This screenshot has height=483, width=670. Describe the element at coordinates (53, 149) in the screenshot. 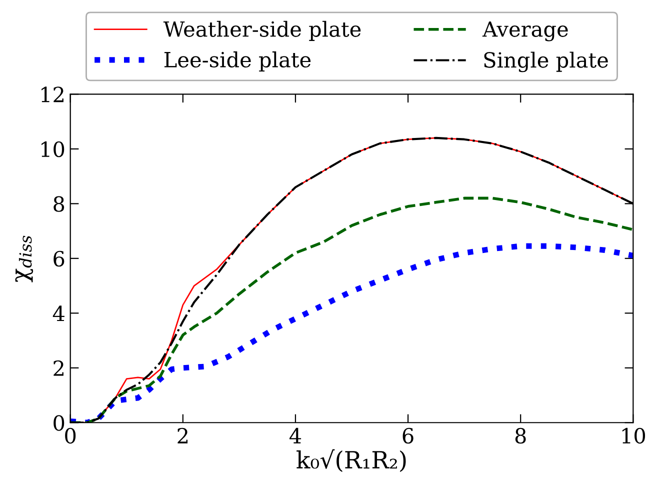

I see `y-tick-label: 10` at that location.